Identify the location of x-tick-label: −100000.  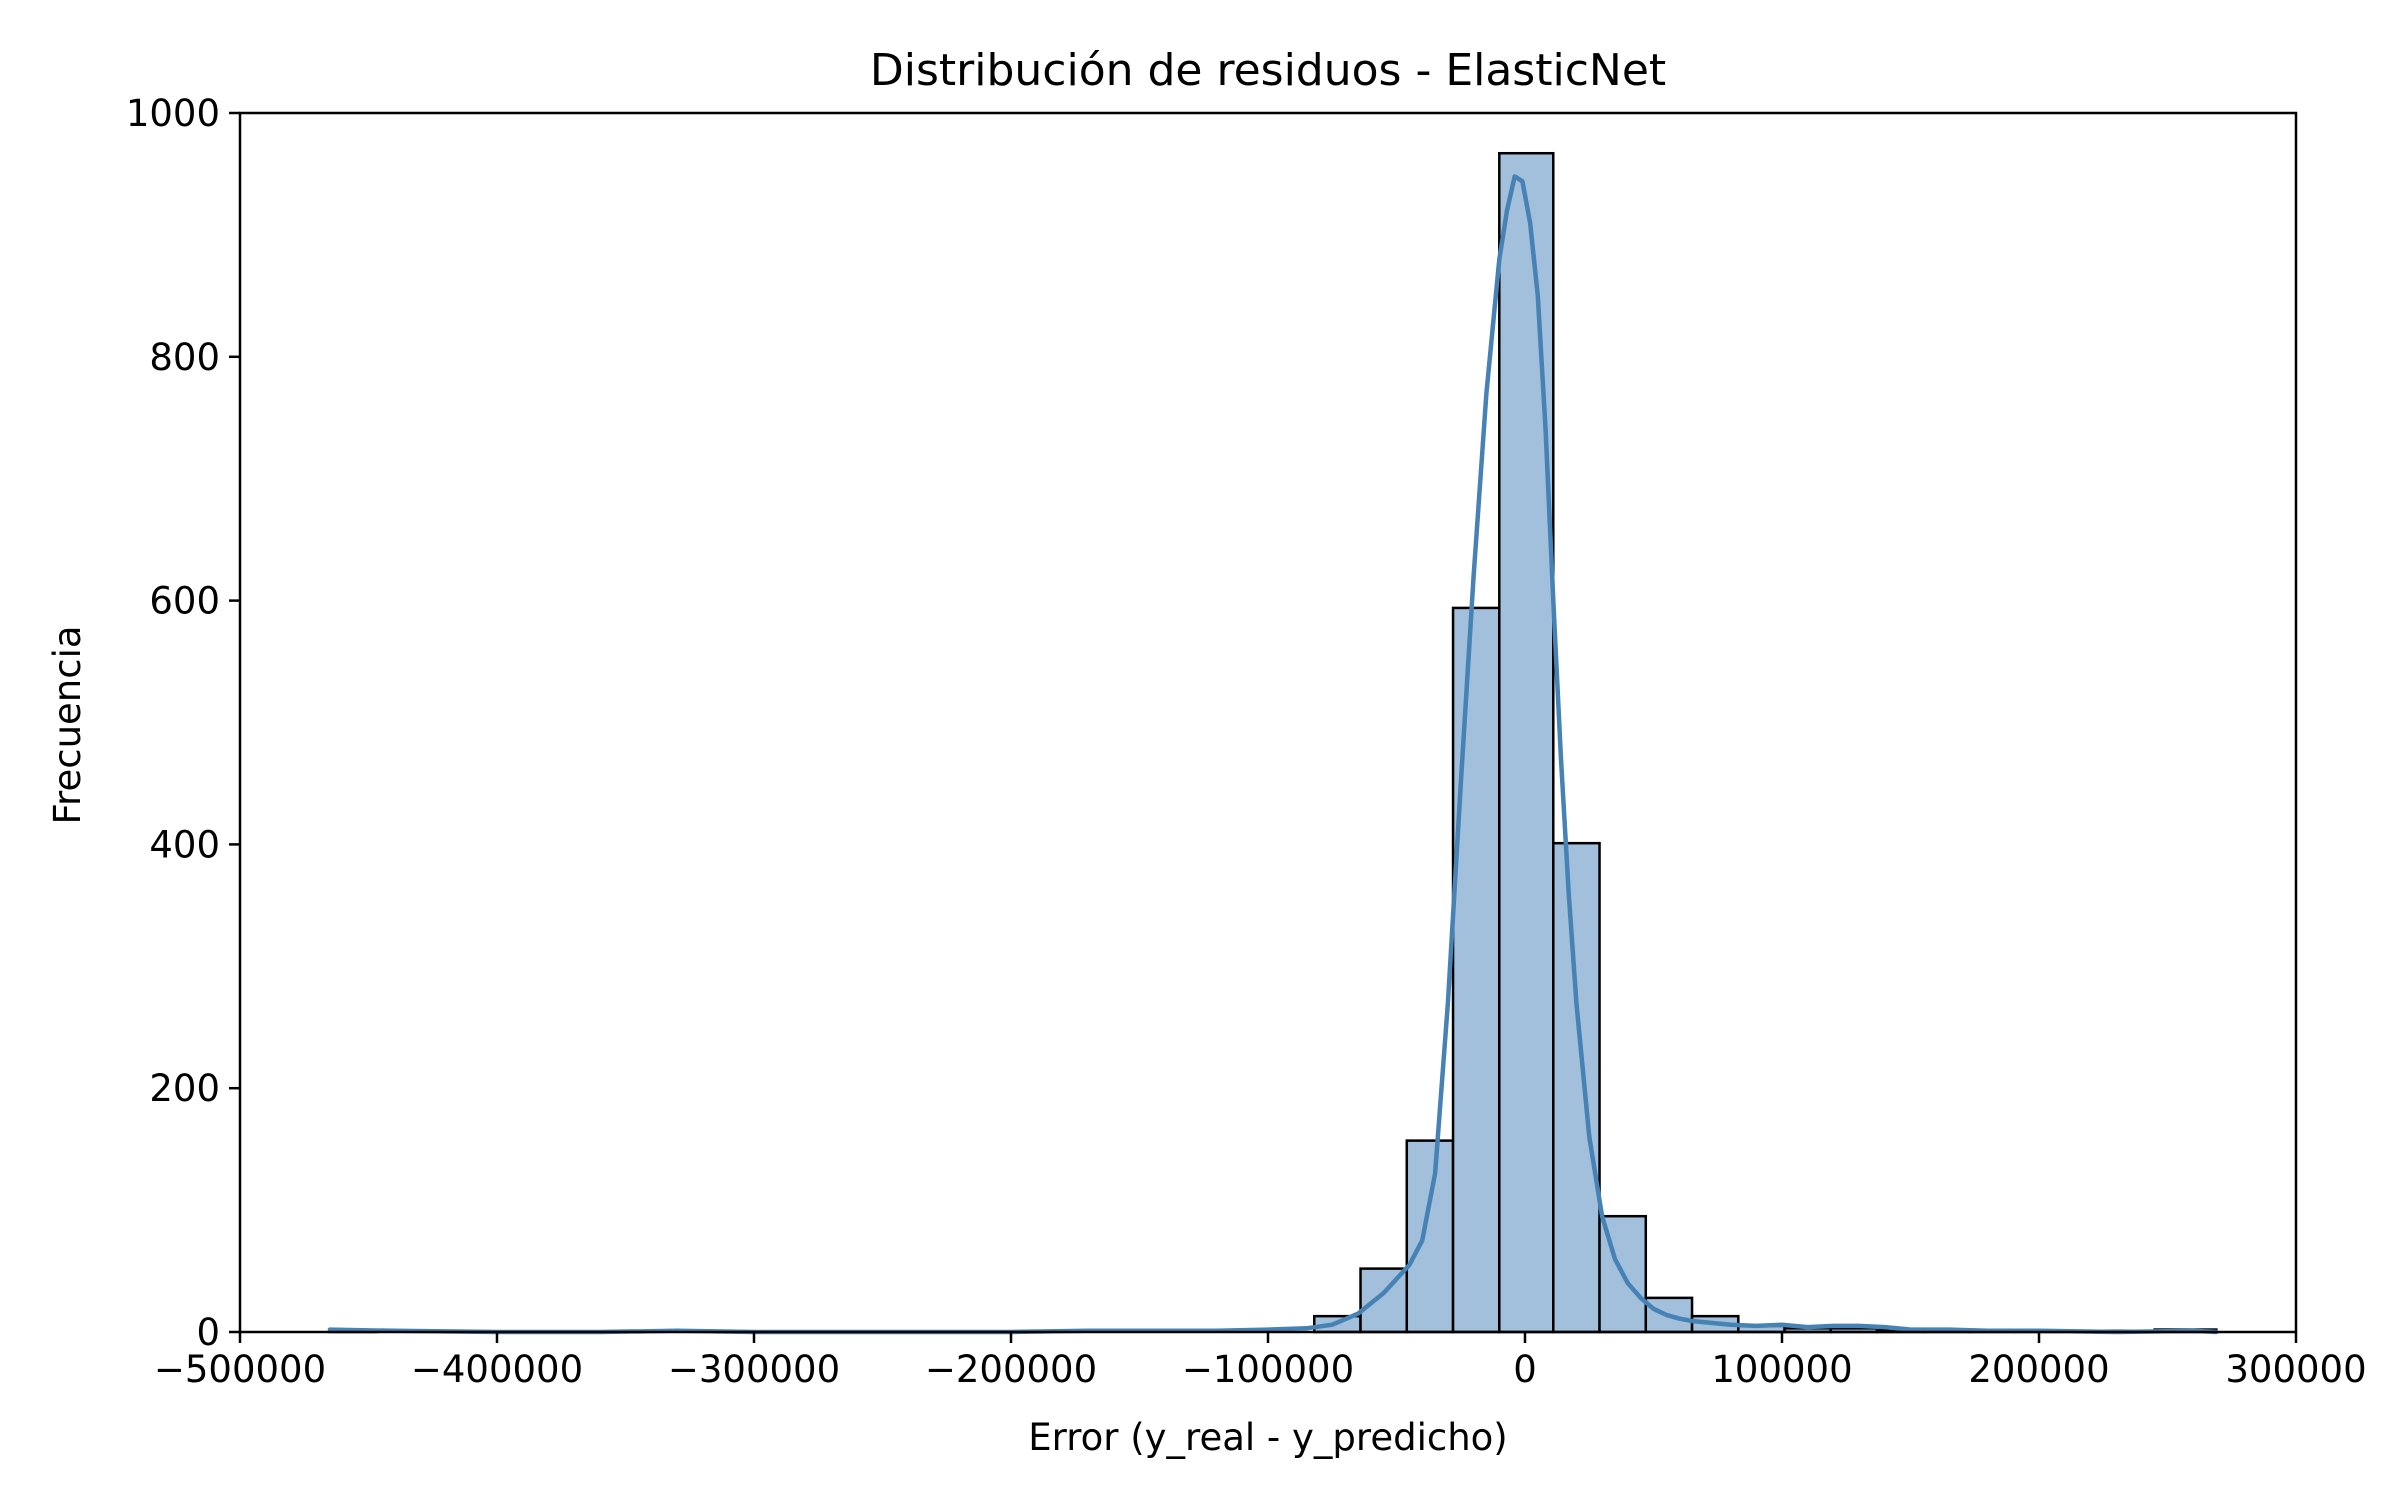
(1268, 1369).